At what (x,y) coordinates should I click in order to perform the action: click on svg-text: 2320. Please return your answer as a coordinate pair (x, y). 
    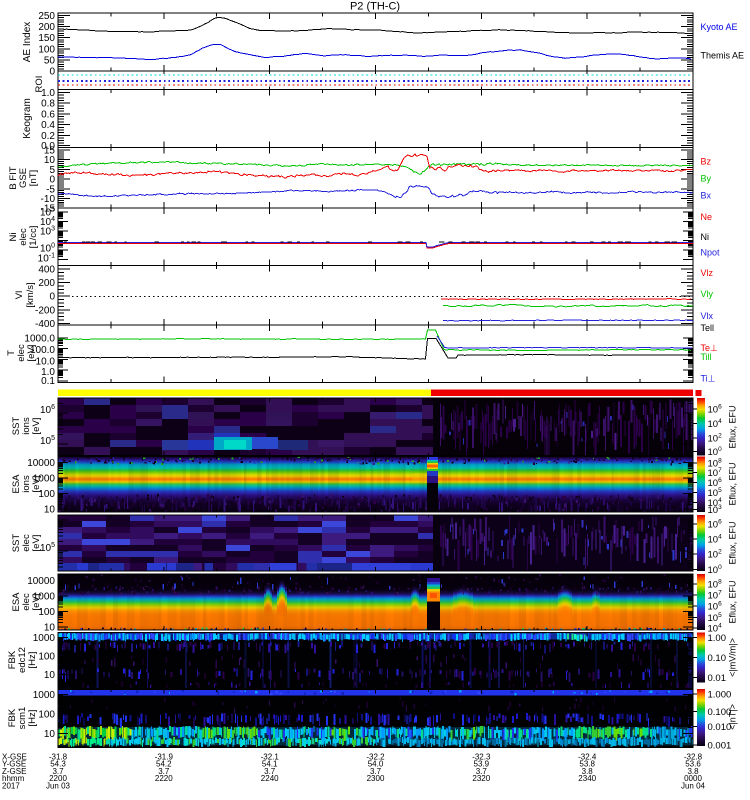
    Looking at the image, I should click on (481, 778).